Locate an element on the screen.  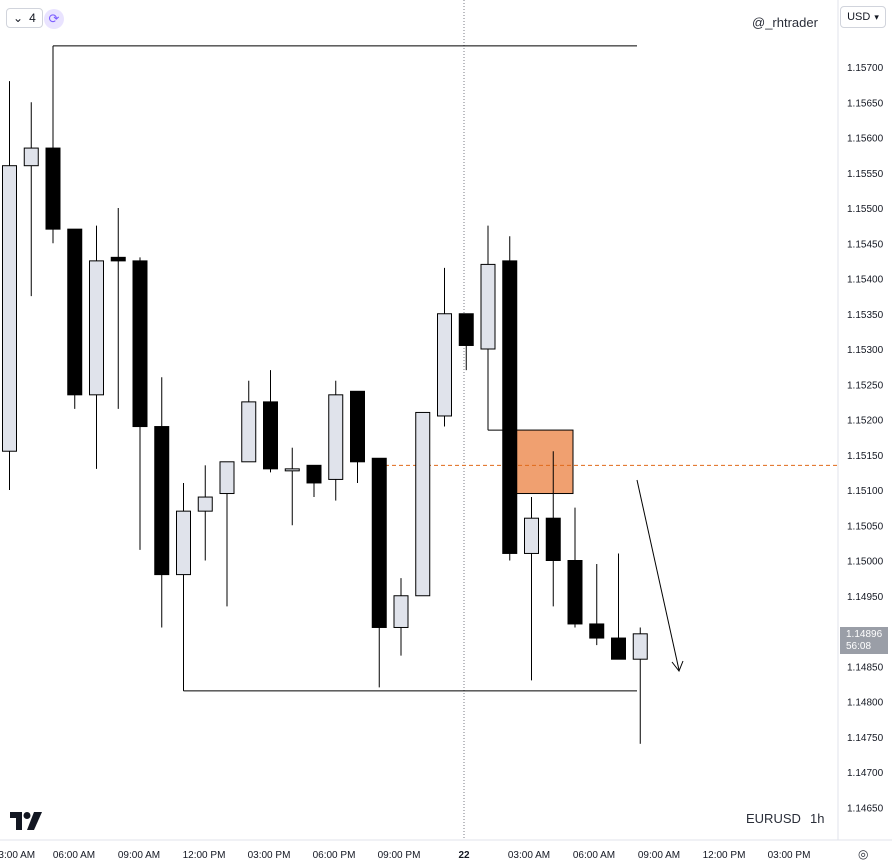
current-price-badge: 1.14896 56:08 is located at coordinates (864, 640).